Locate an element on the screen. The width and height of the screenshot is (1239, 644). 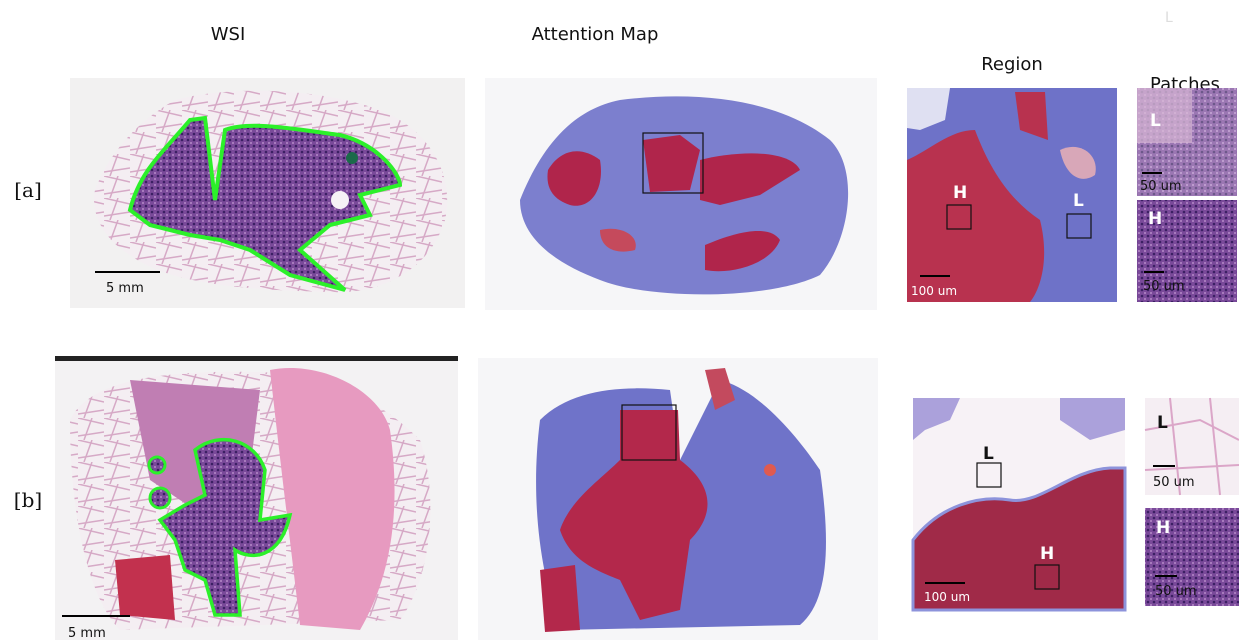
corner-mark: L is located at coordinates (1169, 18).